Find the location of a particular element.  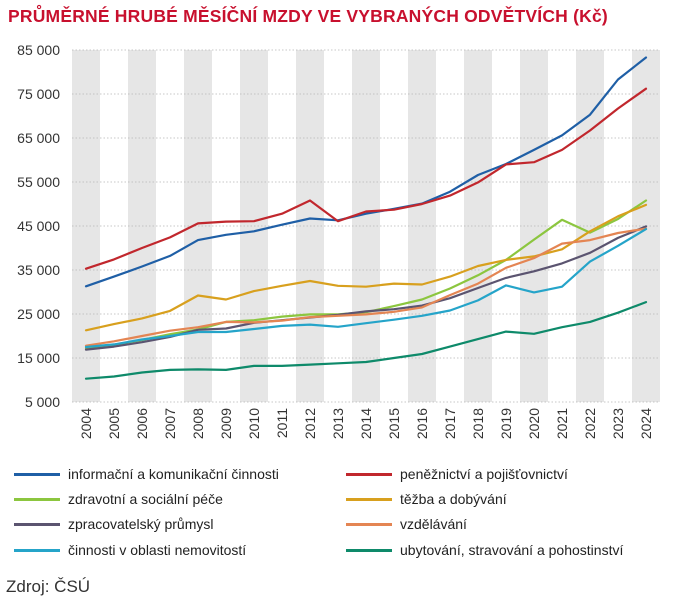

y-tick-label: 55 000 is located at coordinates (38, 182).